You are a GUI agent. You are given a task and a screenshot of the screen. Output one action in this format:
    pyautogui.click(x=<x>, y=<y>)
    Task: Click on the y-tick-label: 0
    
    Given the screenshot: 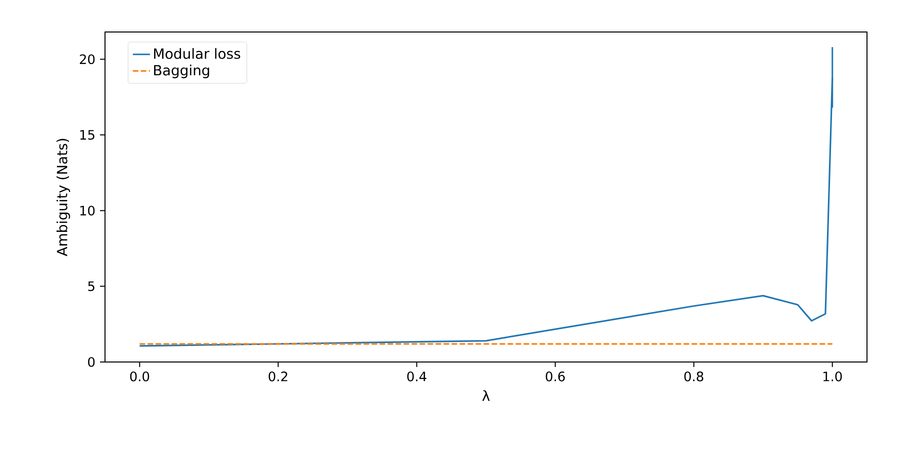 What is the action you would take?
    pyautogui.click(x=91, y=362)
    